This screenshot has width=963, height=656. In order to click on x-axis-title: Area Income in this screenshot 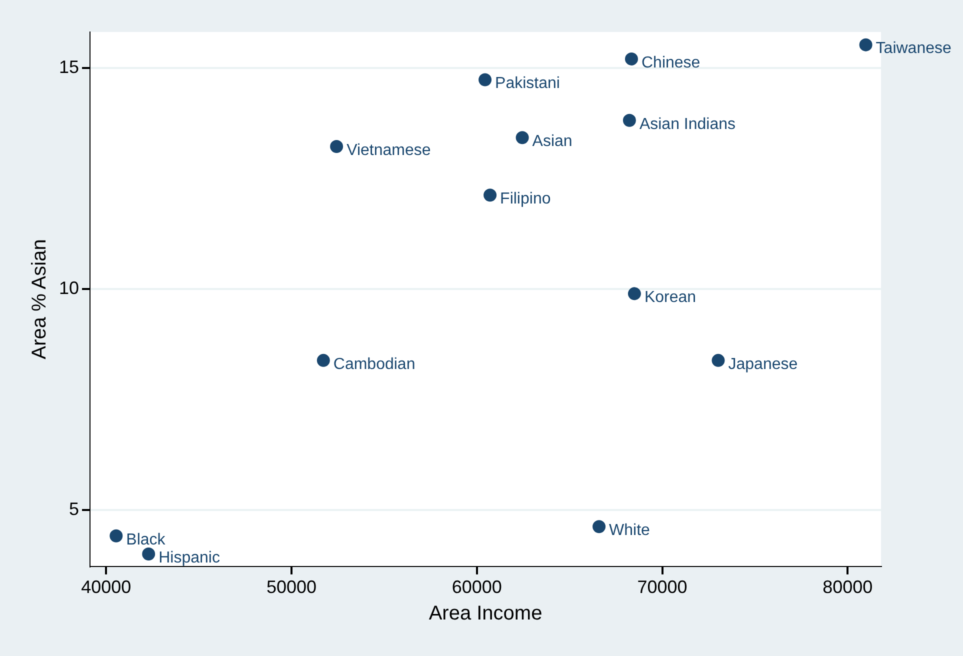, I will do `click(485, 613)`.